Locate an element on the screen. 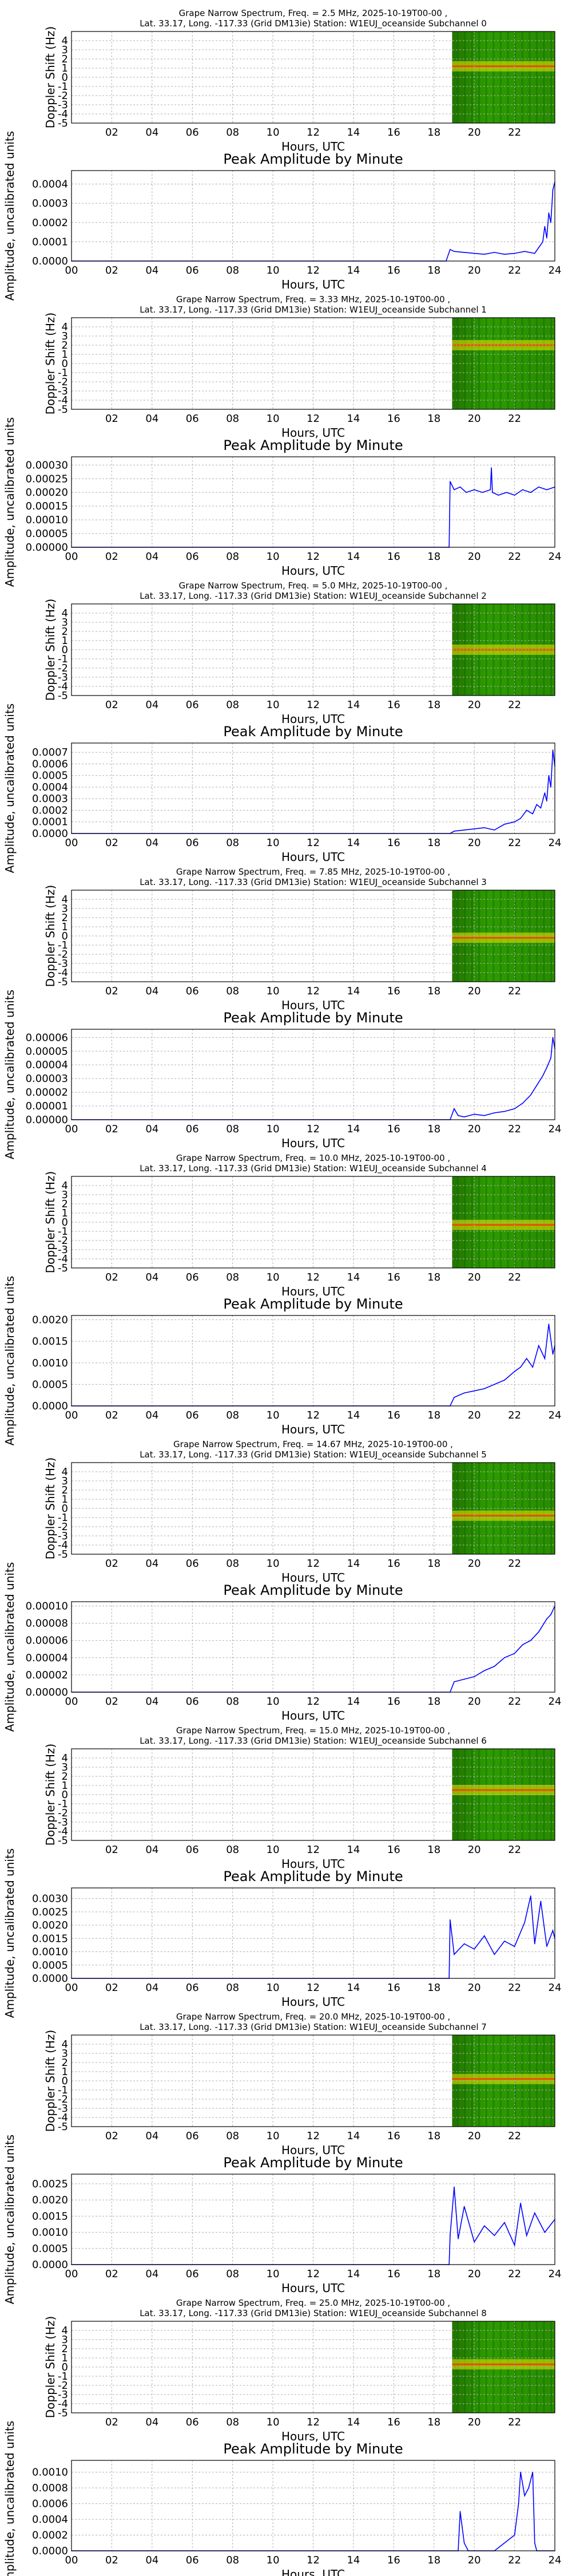  x-tick-label: 00 is located at coordinates (71, 1988).